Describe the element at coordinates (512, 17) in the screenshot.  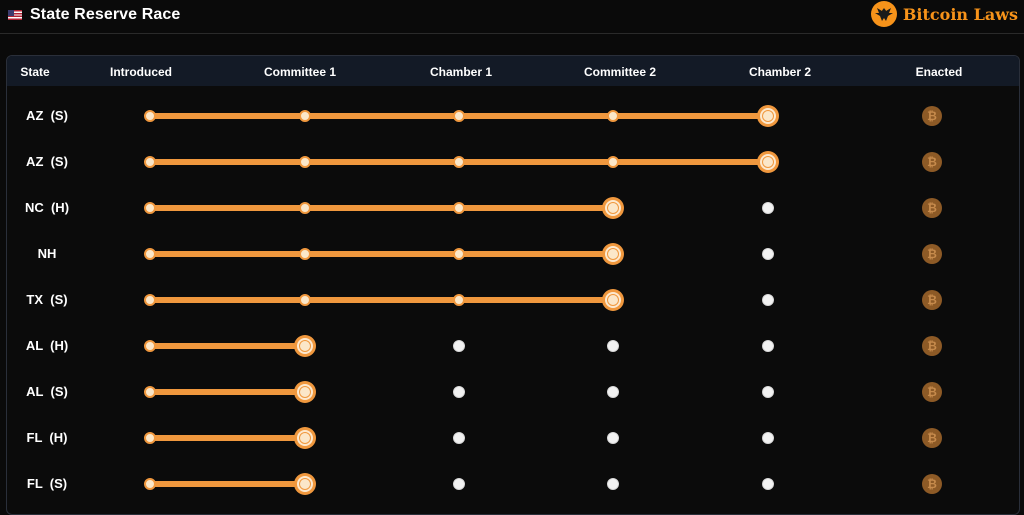
I see `app-header: State Reserve Race Bitcoin Laws` at that location.